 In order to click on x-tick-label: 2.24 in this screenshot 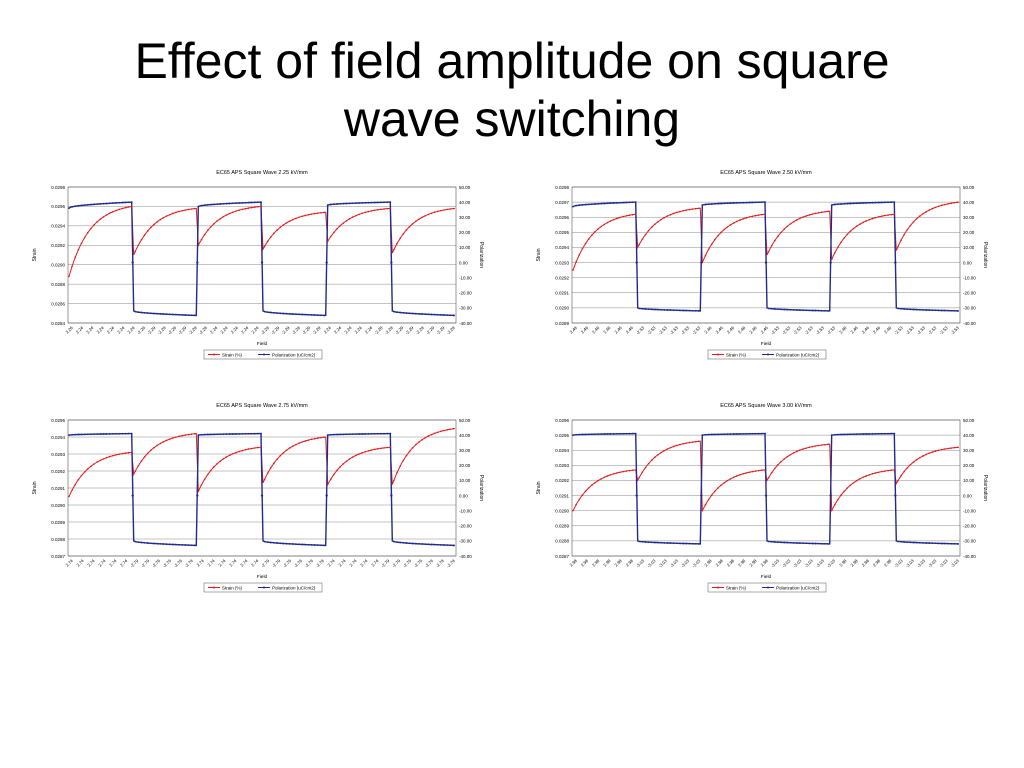, I will do `click(80, 330)`.